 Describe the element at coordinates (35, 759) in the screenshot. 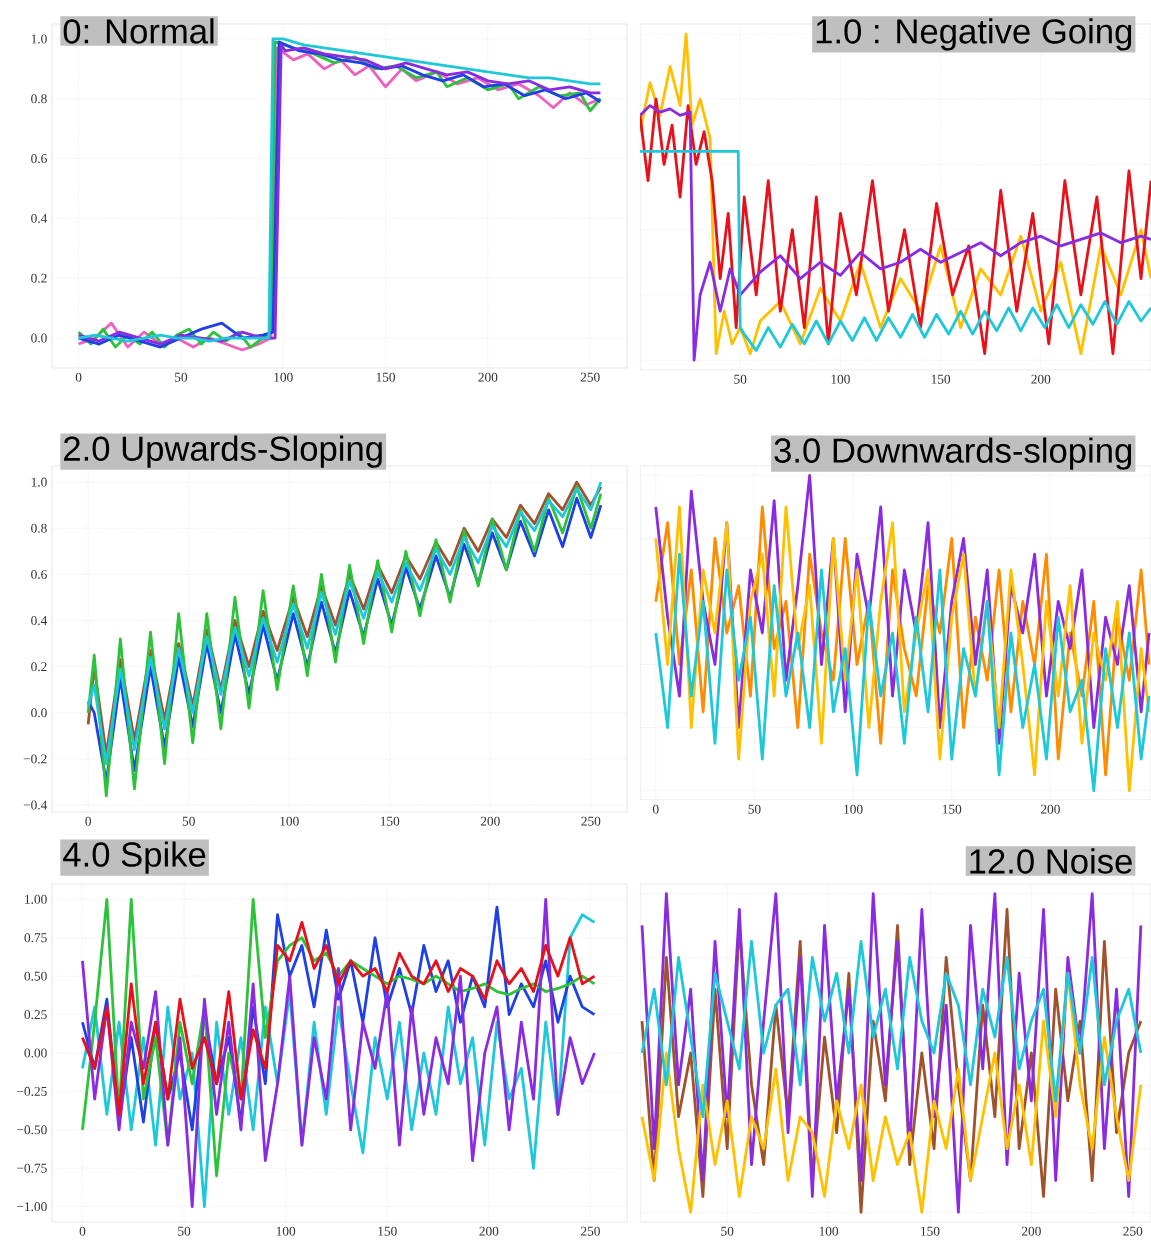

I see `y-tick-label: −0.2` at that location.